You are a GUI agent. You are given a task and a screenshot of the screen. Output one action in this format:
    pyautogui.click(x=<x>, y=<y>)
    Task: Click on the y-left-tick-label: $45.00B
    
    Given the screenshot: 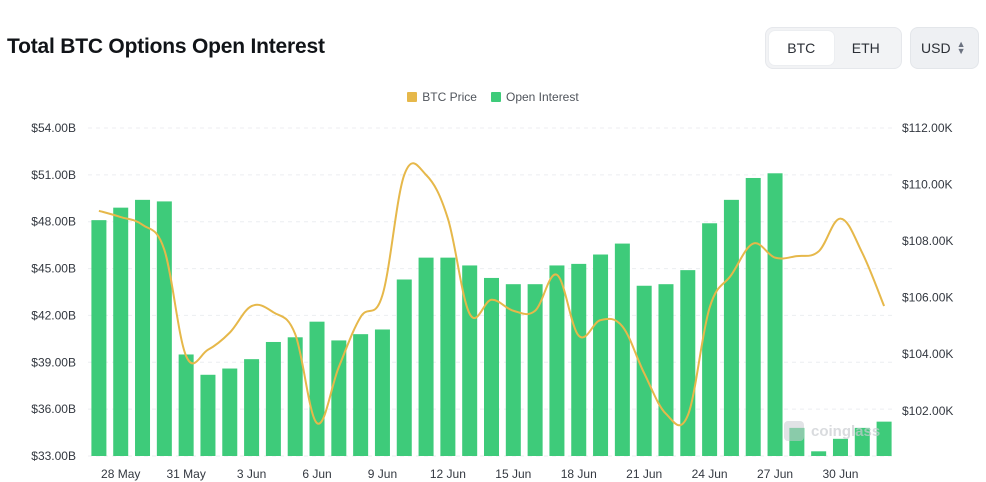 What is the action you would take?
    pyautogui.click(x=53, y=269)
    